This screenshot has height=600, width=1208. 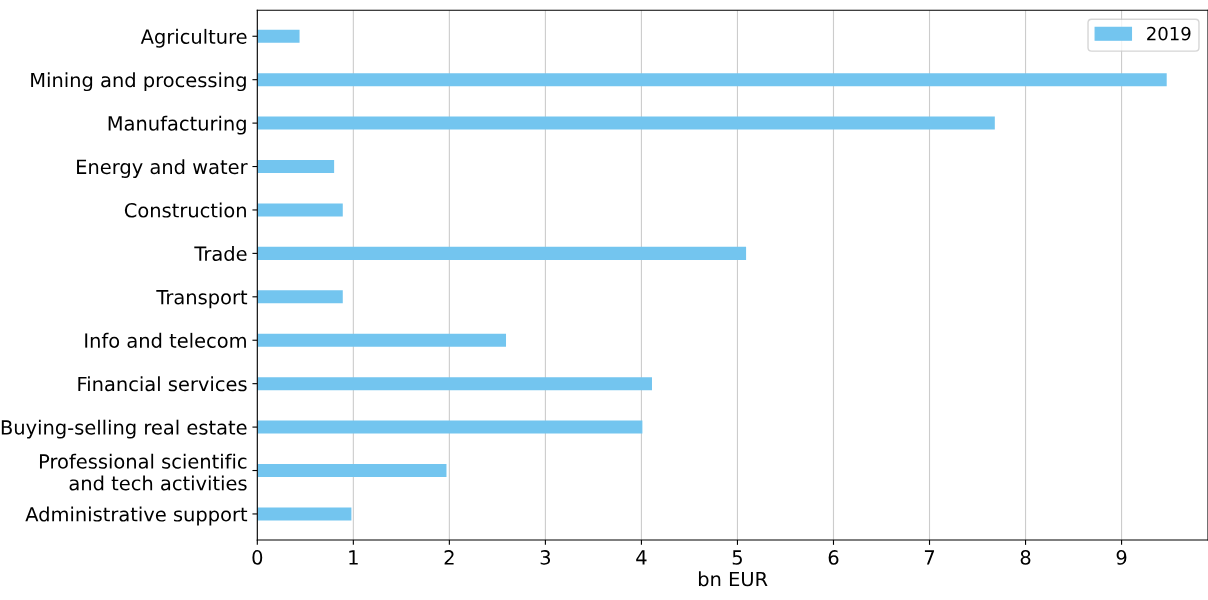 What do you see at coordinates (833, 557) in the screenshot?
I see `x-tick-label: 6` at bounding box center [833, 557].